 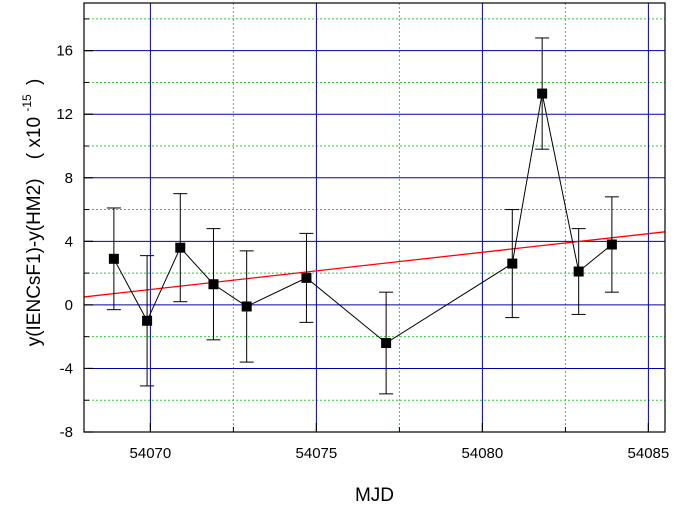 I want to click on y-tick-label: 0, so click(x=69, y=305).